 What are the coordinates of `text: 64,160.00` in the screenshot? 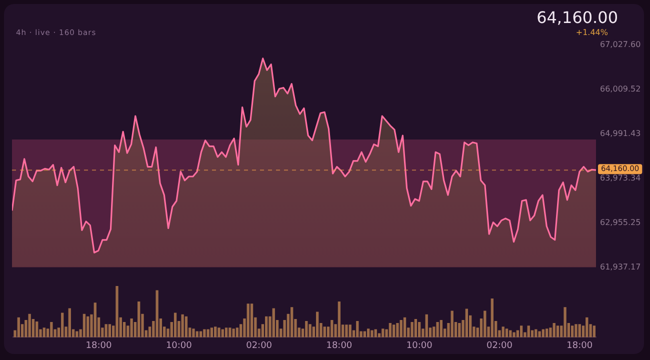 It's located at (577, 17).